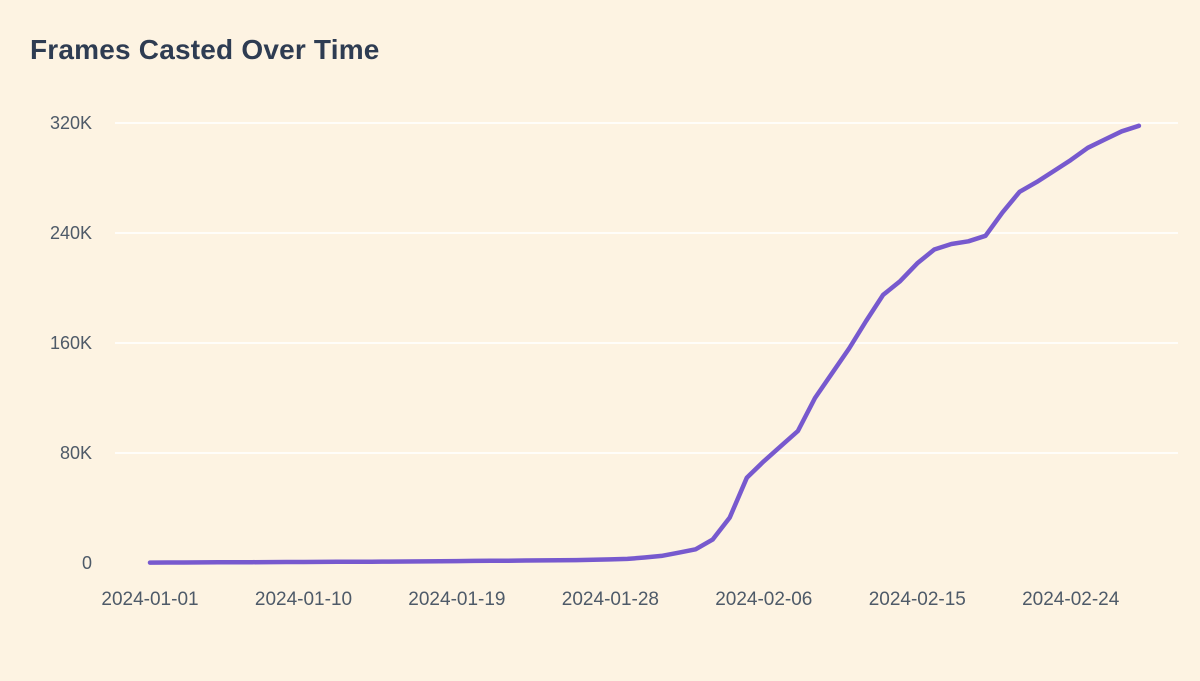 This screenshot has width=1200, height=681. I want to click on y-axis-tick-label: 160K, so click(71, 343).